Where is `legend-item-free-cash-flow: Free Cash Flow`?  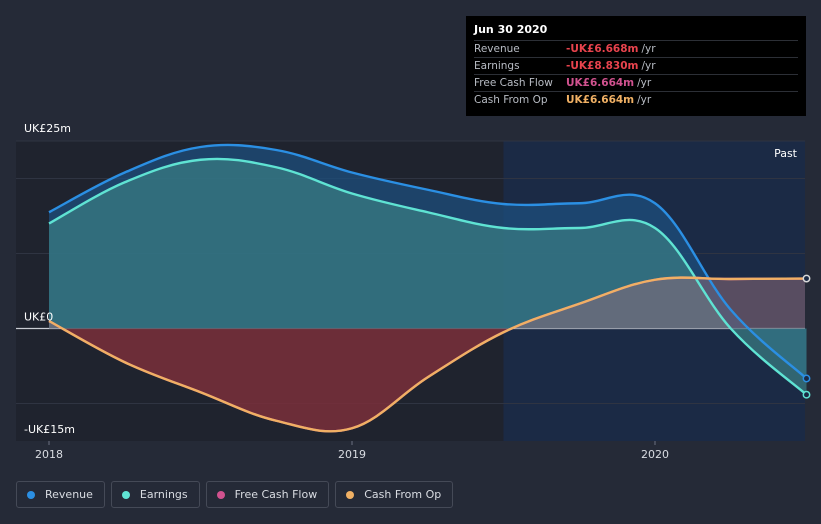 legend-item-free-cash-flow: Free Cash Flow is located at coordinates (267, 494).